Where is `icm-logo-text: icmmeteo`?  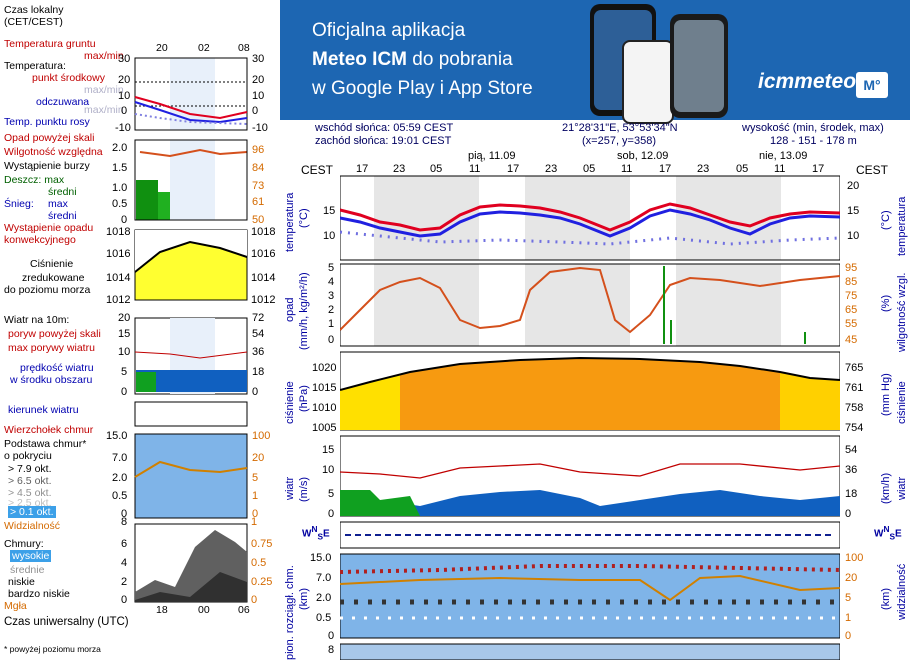 icm-logo-text: icmmeteo is located at coordinates (807, 81).